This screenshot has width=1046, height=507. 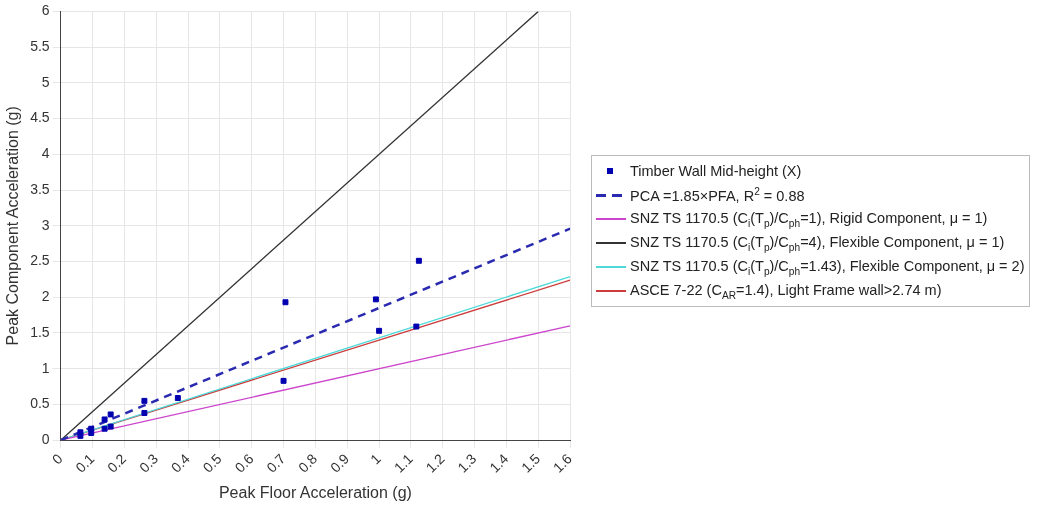 What do you see at coordinates (376, 459) in the screenshot?
I see `x-tick-label: 1` at bounding box center [376, 459].